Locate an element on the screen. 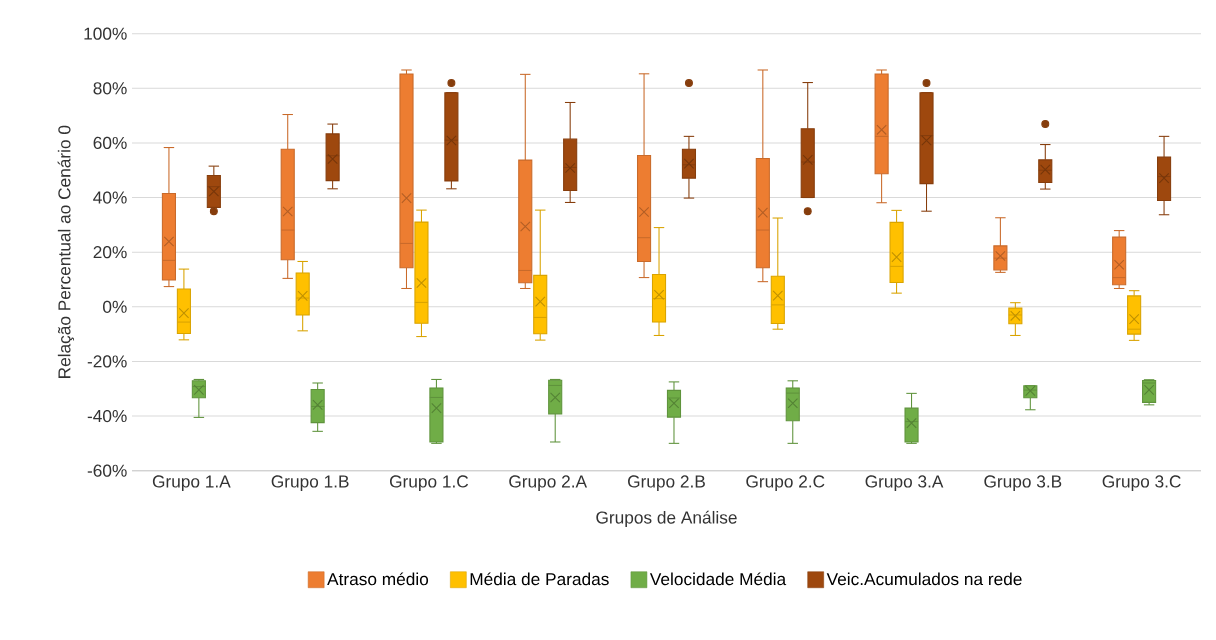 The height and width of the screenshot is (640, 1216). legend-label: Atraso médio is located at coordinates (378, 579).